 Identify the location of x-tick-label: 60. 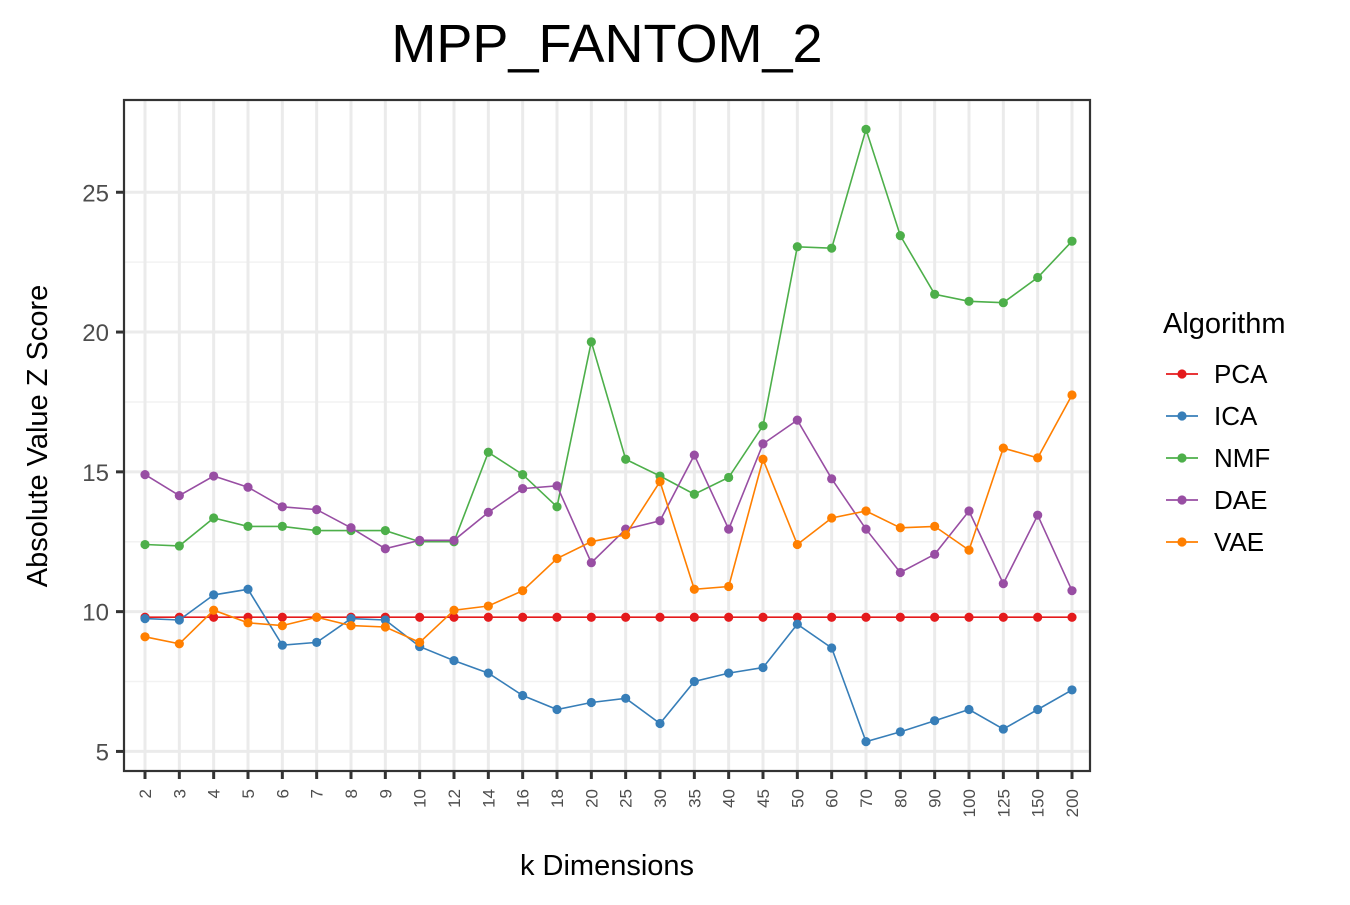
(832, 798).